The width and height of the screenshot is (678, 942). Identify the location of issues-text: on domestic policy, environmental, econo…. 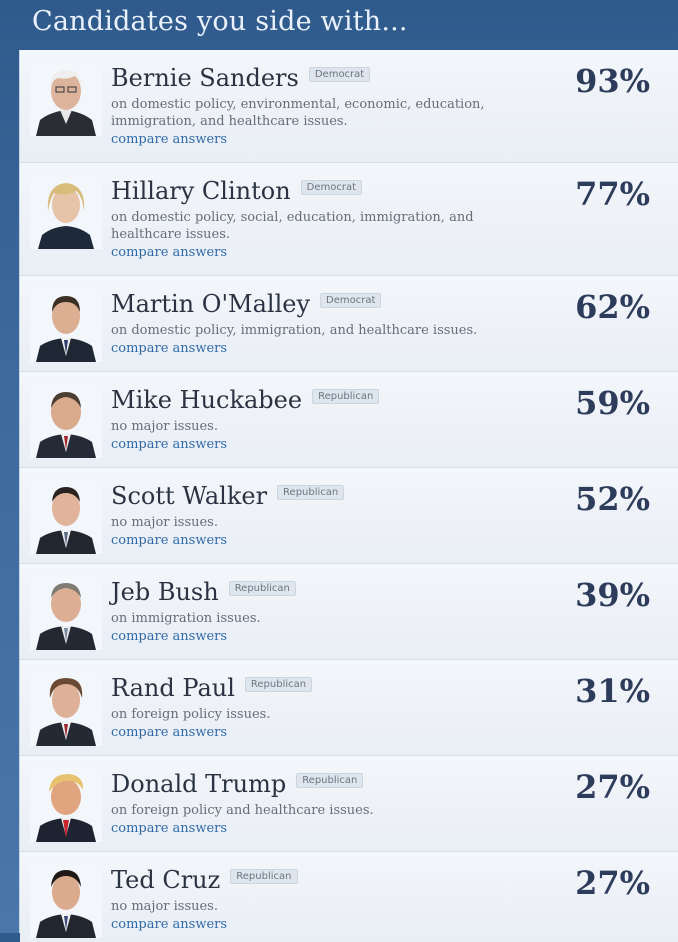
(298, 113).